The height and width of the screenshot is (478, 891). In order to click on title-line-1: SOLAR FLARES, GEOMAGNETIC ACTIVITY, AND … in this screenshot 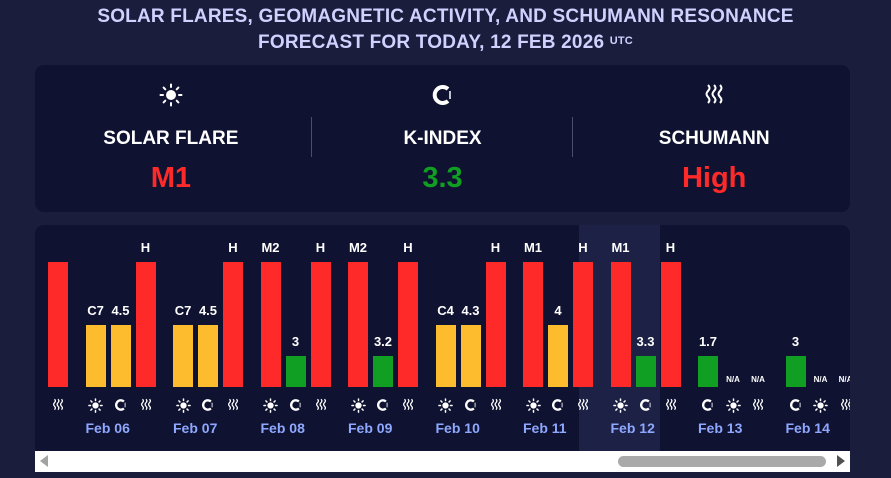, I will do `click(445, 16)`.